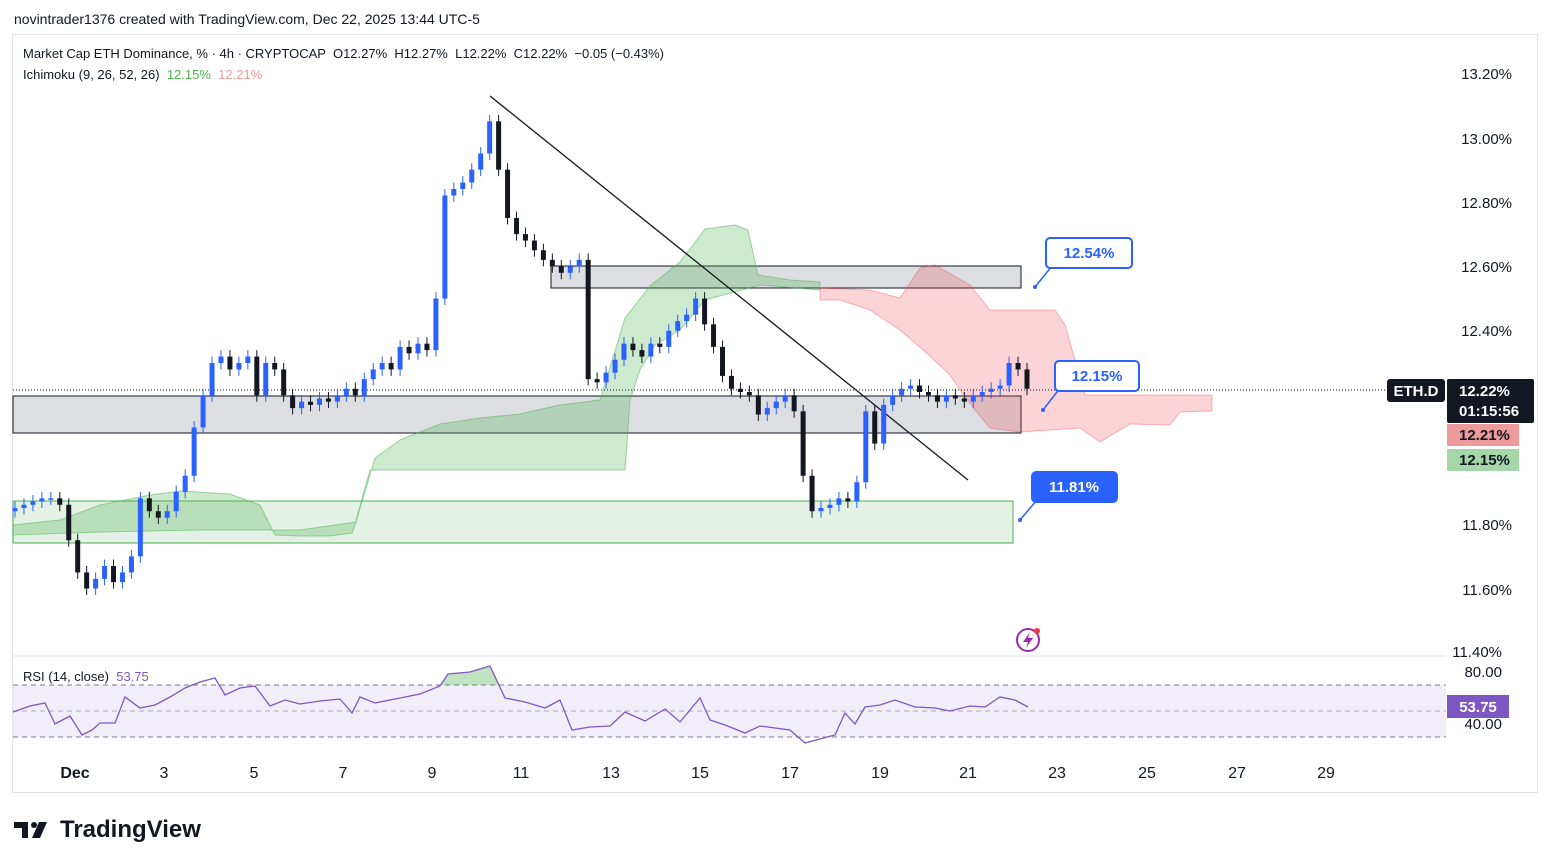 This screenshot has width=1551, height=868. I want to click on span-a-tag-bg, so click(1483, 460).